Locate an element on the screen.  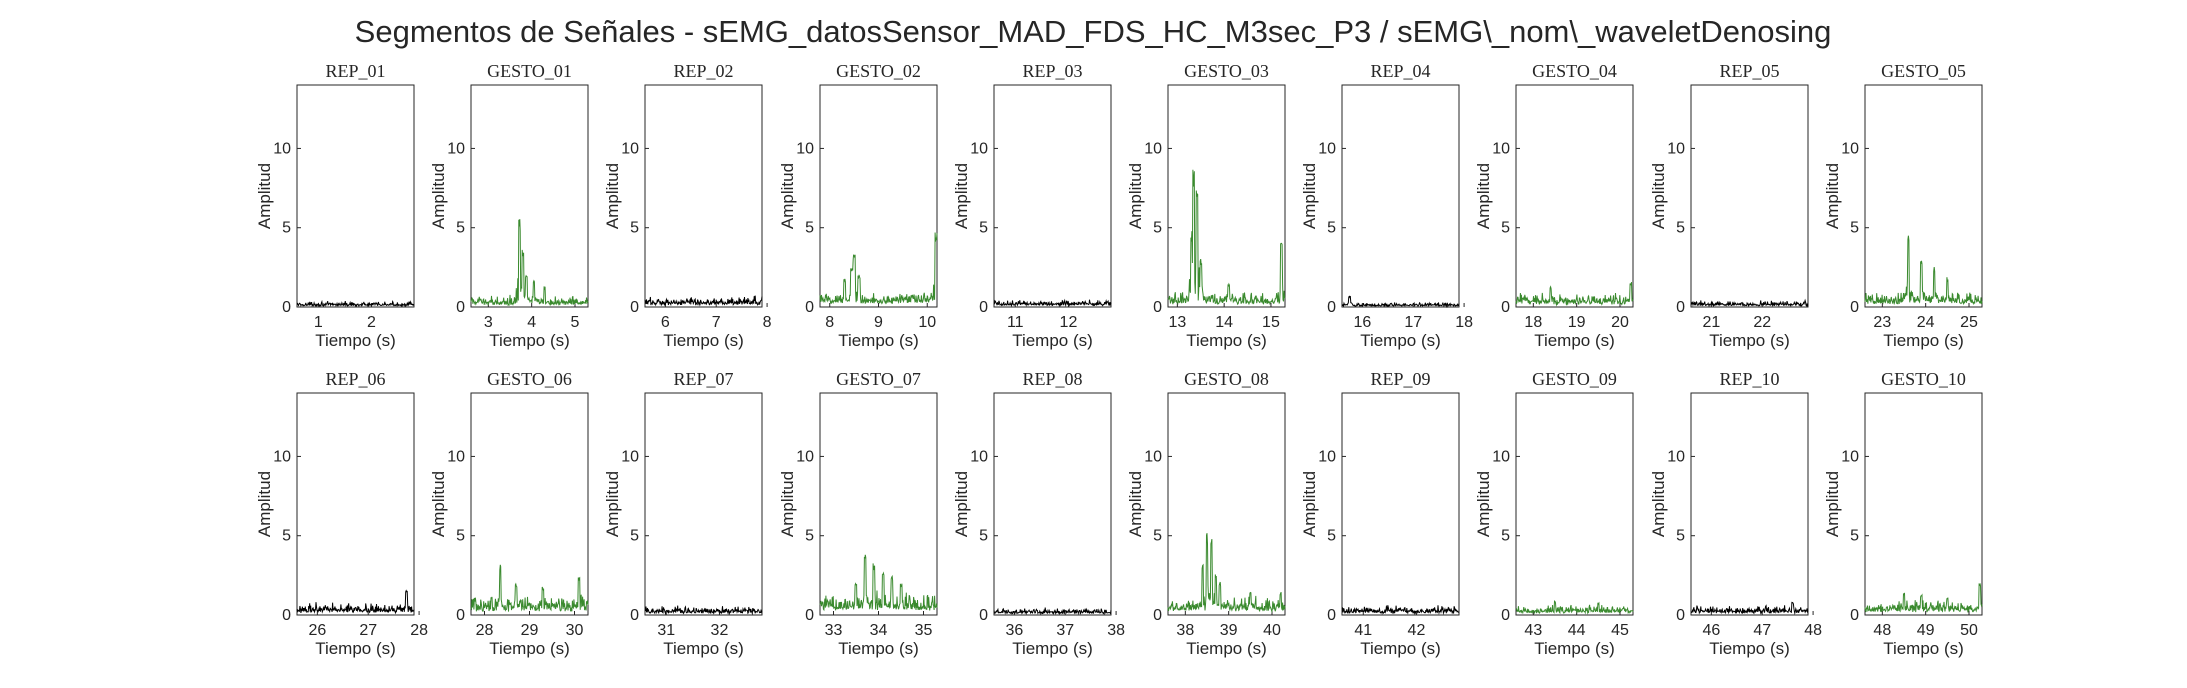
subplot-title: GESTO_06 is located at coordinates (529, 379).